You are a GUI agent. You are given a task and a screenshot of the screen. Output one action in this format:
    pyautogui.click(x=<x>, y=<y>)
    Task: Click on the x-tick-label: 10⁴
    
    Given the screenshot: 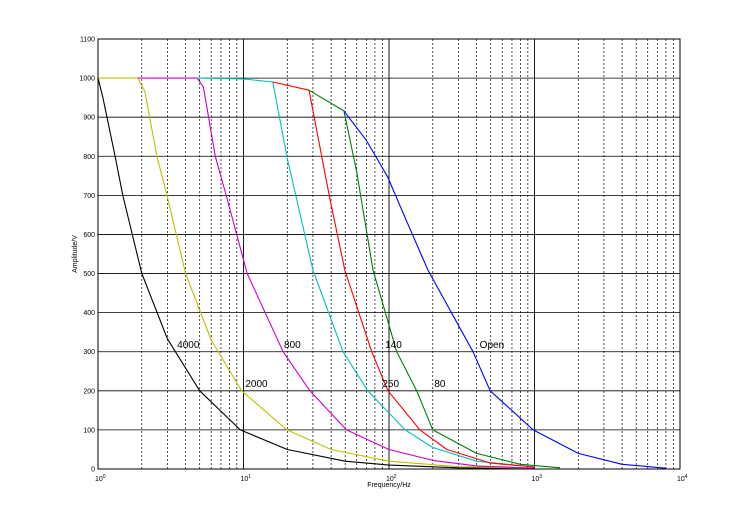 What is the action you would take?
    pyautogui.click(x=682, y=478)
    